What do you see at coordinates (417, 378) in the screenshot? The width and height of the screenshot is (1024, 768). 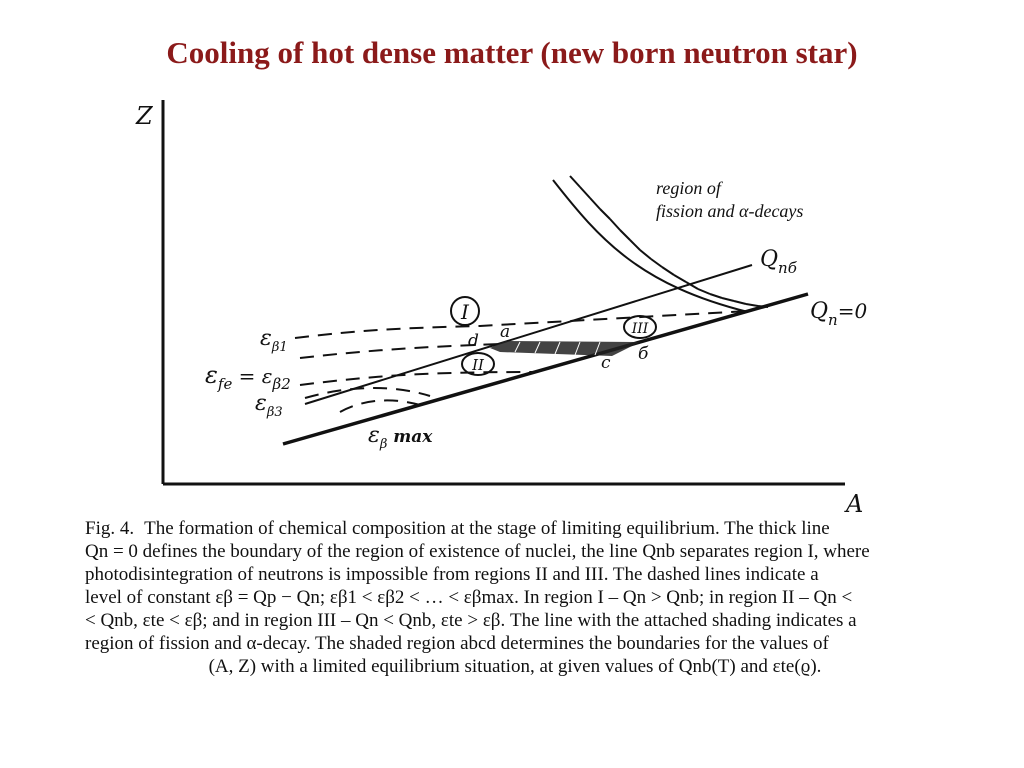 I see `eps-fe-line` at bounding box center [417, 378].